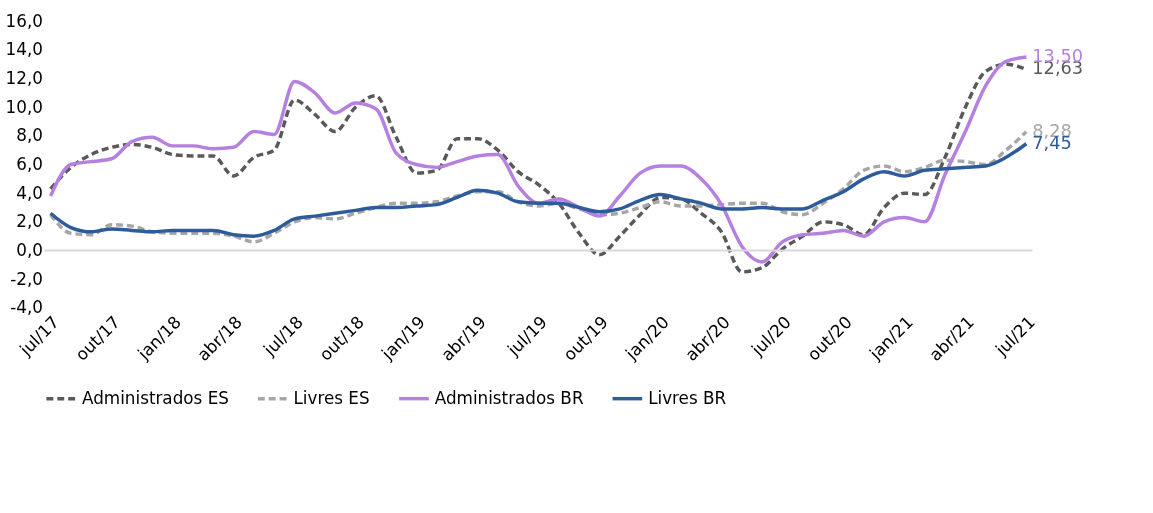  I want to click on y-tick-label: 16,0, so click(24, 20).